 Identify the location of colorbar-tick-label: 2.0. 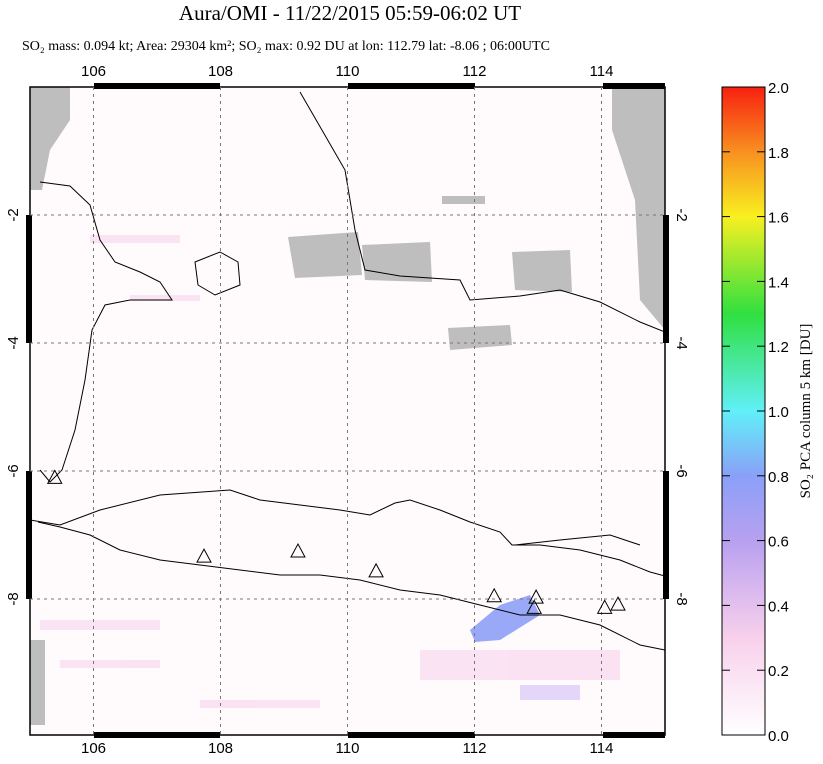
(778, 88).